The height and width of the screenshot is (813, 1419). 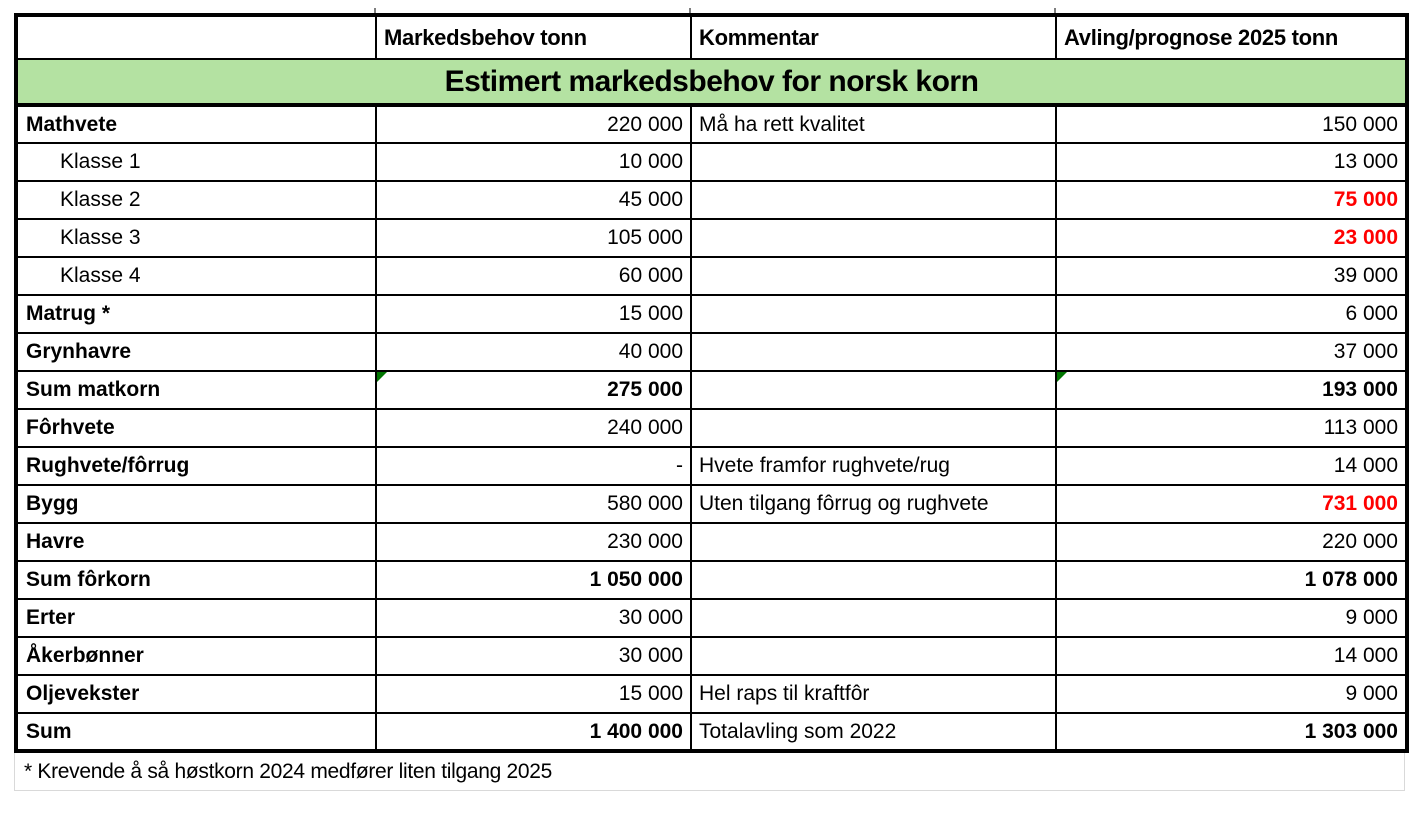 I want to click on column-header-produkt, so click(x=196, y=37).